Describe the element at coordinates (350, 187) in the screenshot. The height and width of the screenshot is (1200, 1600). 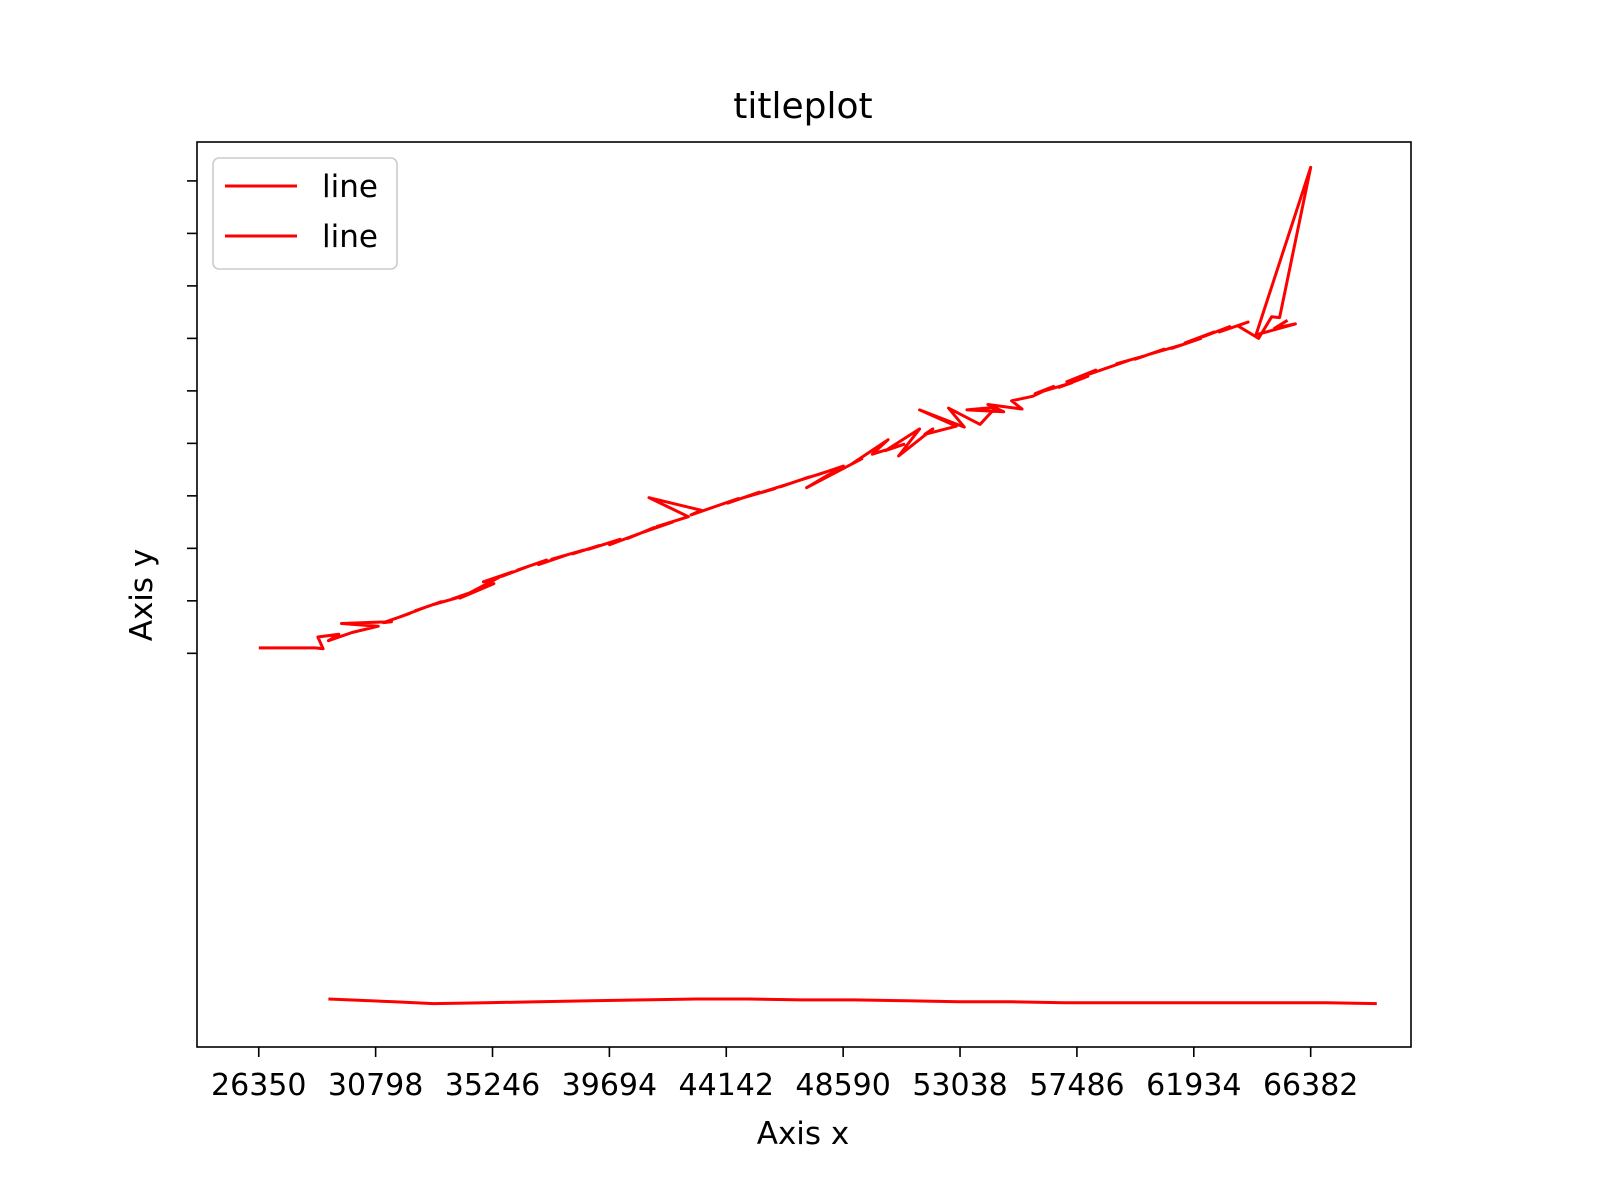
I see `legend-label-1: line` at that location.